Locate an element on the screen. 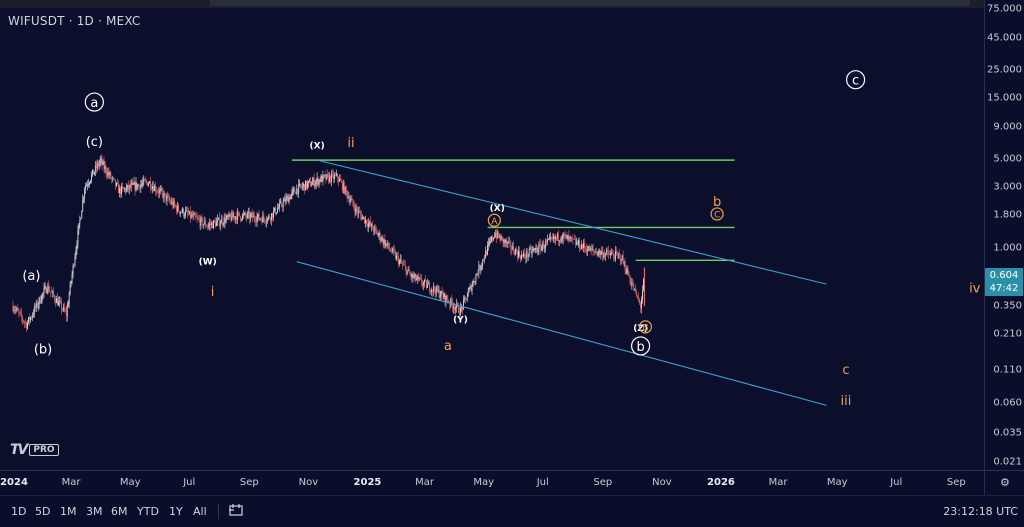 This screenshot has width=1024, height=527. timeframe-button: 1Y is located at coordinates (176, 511).